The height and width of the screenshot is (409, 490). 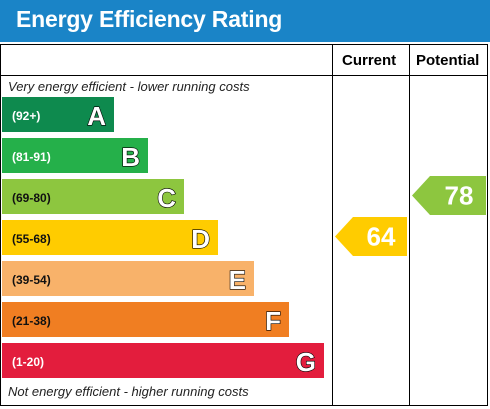 What do you see at coordinates (31, 280) in the screenshot?
I see `band-range-e: (39-54)` at bounding box center [31, 280].